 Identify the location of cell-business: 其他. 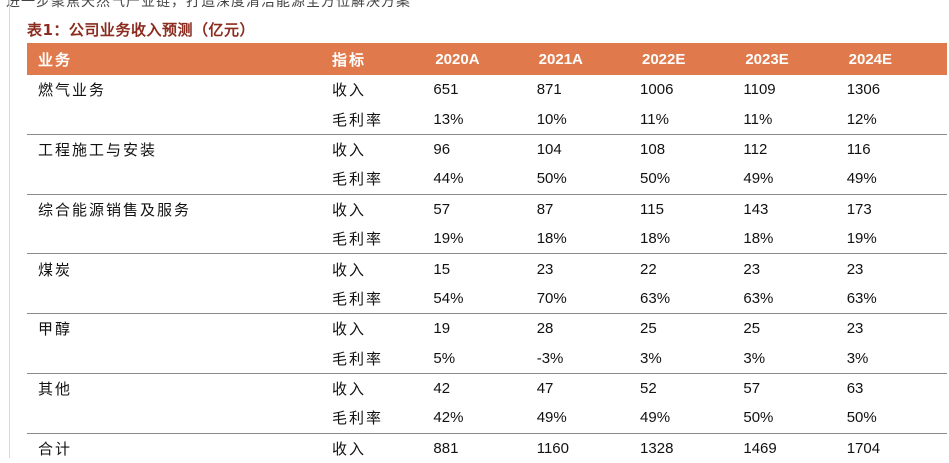
(55, 389).